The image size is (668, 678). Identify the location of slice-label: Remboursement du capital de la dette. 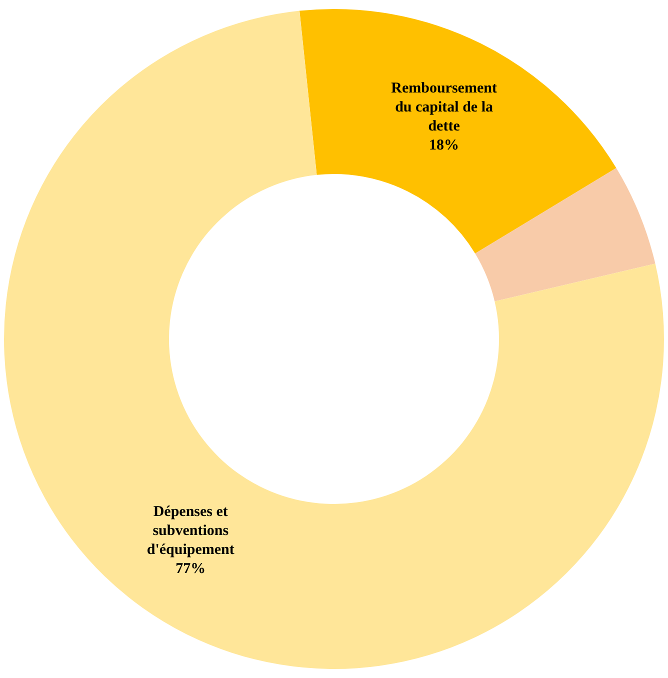
(444, 107).